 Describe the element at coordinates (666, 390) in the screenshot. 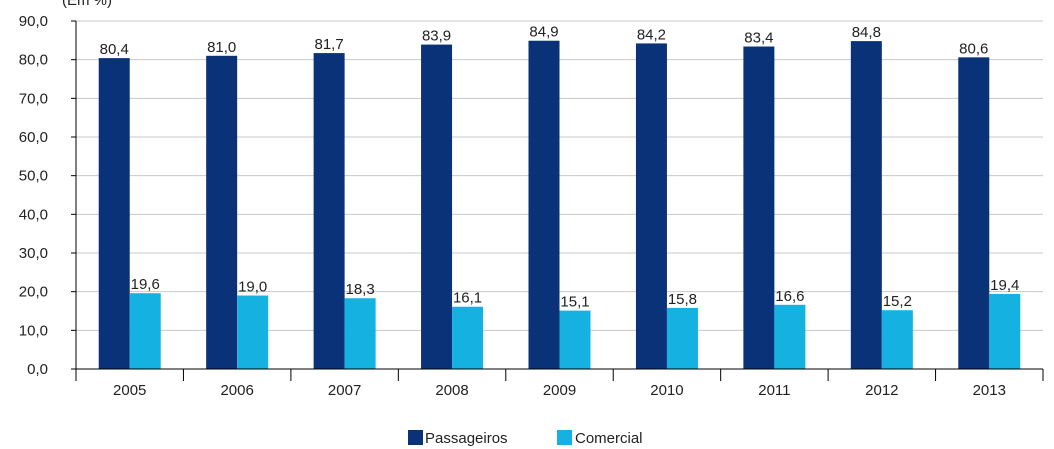

I see `x-tick-label: 2010` at that location.